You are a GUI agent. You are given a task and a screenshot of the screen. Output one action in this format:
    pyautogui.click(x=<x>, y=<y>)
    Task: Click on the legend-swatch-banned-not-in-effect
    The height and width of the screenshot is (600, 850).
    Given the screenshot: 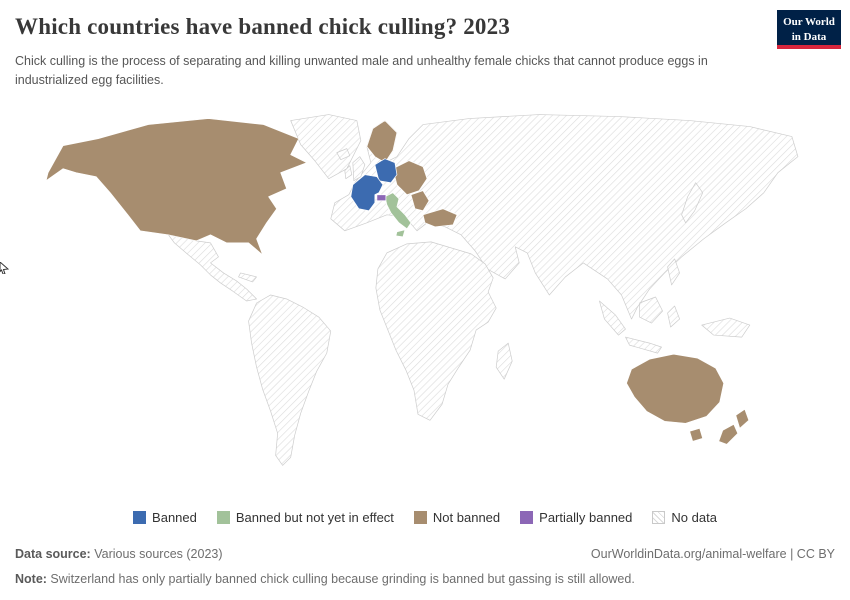 What is the action you would take?
    pyautogui.click(x=223, y=517)
    